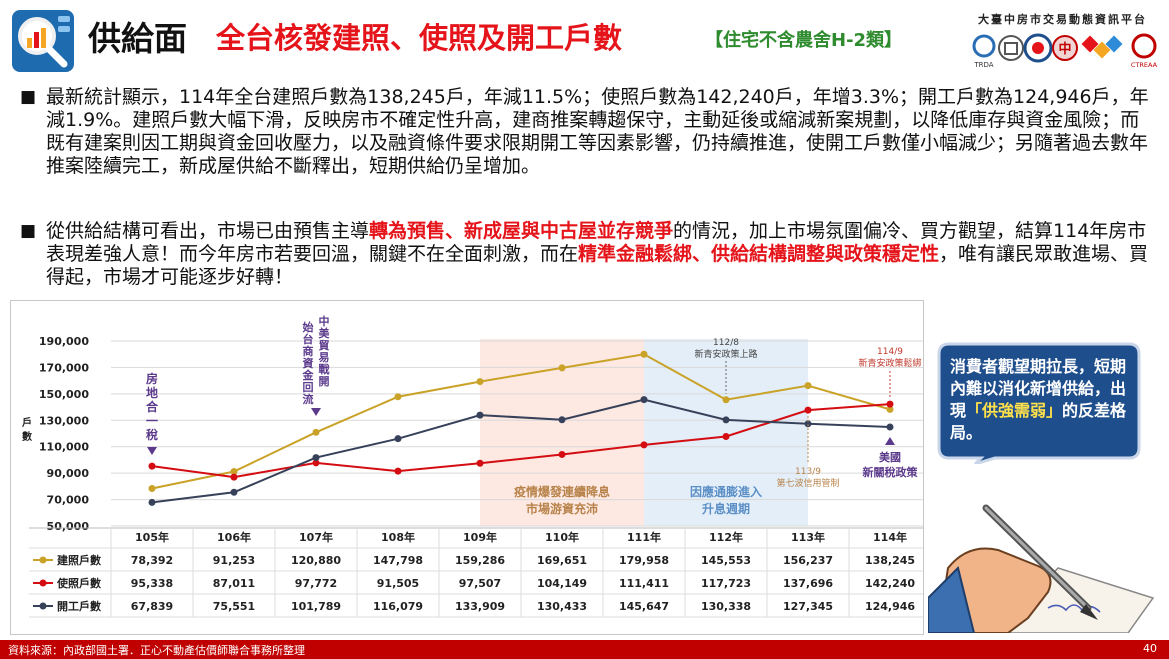  Describe the element at coordinates (64, 447) in the screenshot. I see `y-tick-label: 110,000` at that location.